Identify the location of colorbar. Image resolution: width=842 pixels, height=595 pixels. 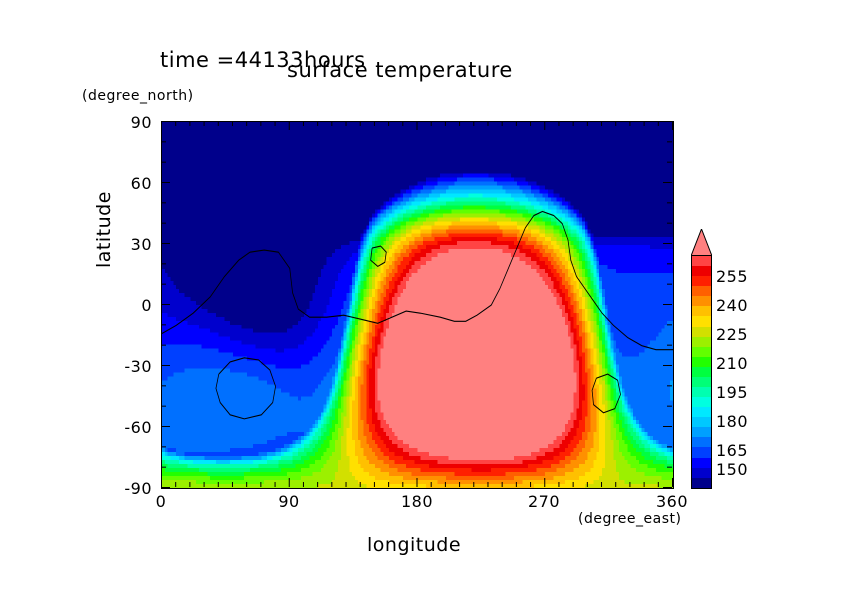
(701, 372).